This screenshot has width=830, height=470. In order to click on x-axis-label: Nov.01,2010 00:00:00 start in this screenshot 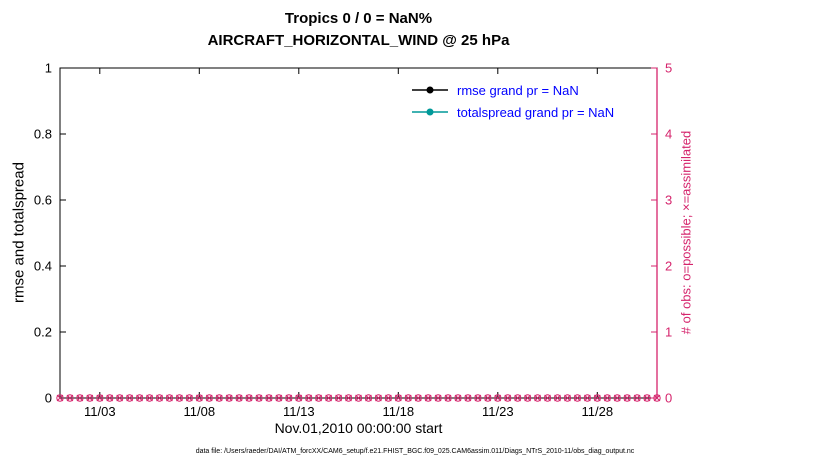, I will do `click(358, 428)`.